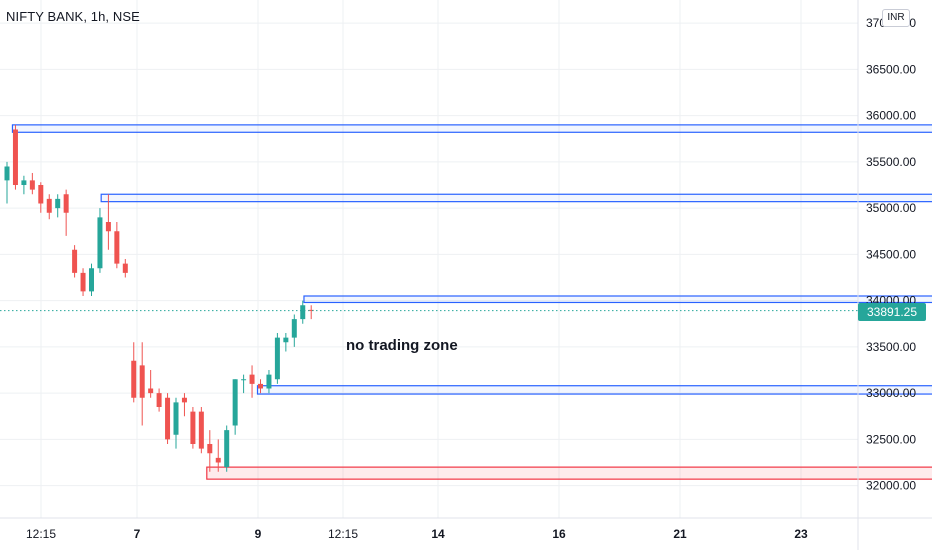 The width and height of the screenshot is (932, 555). Describe the element at coordinates (559, 534) in the screenshot. I see `x-tick-label: 16` at that location.